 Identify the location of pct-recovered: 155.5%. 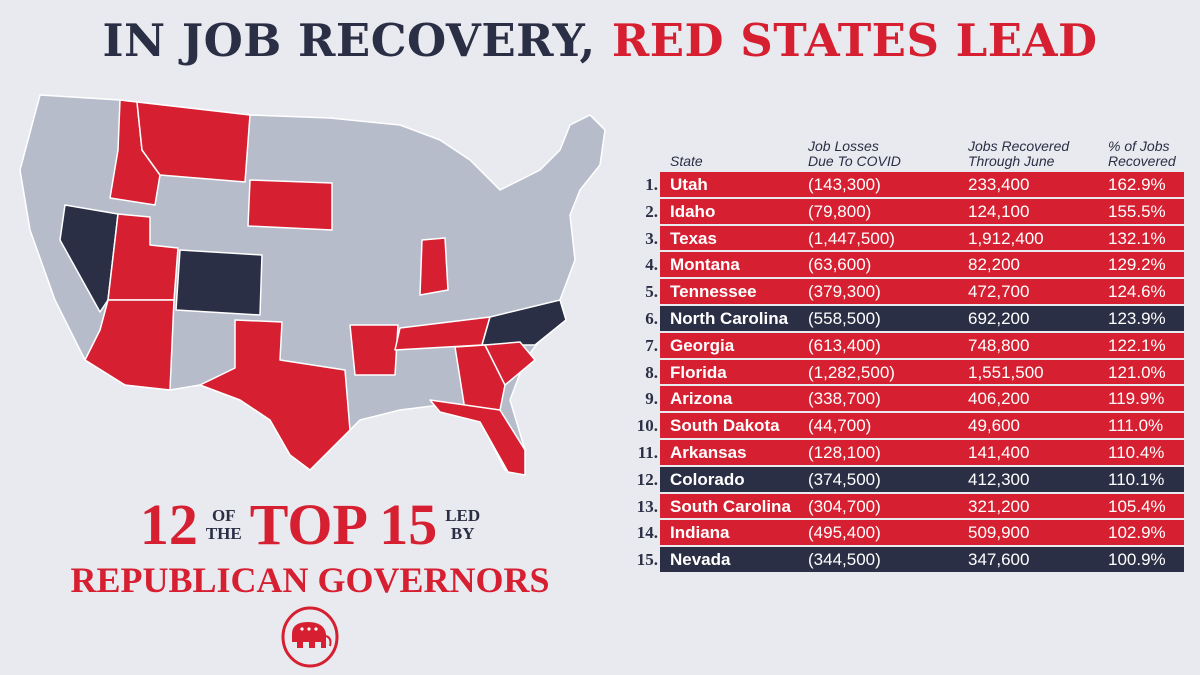
(1137, 211).